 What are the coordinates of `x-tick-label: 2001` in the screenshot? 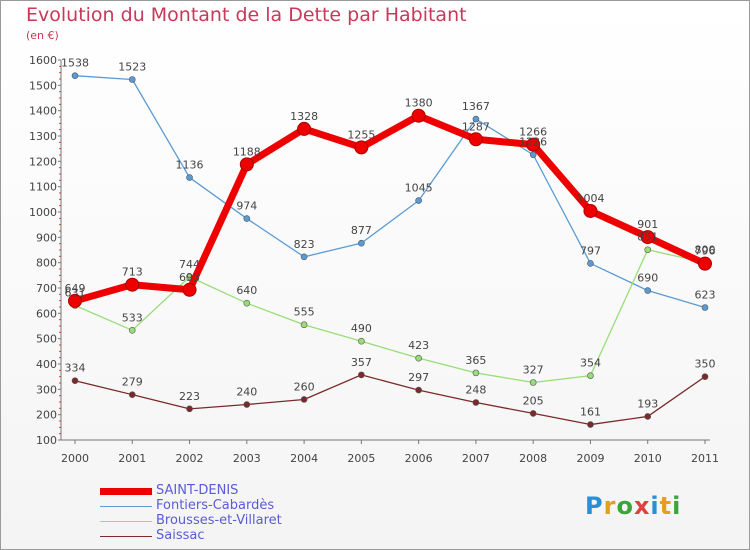 It's located at (132, 458).